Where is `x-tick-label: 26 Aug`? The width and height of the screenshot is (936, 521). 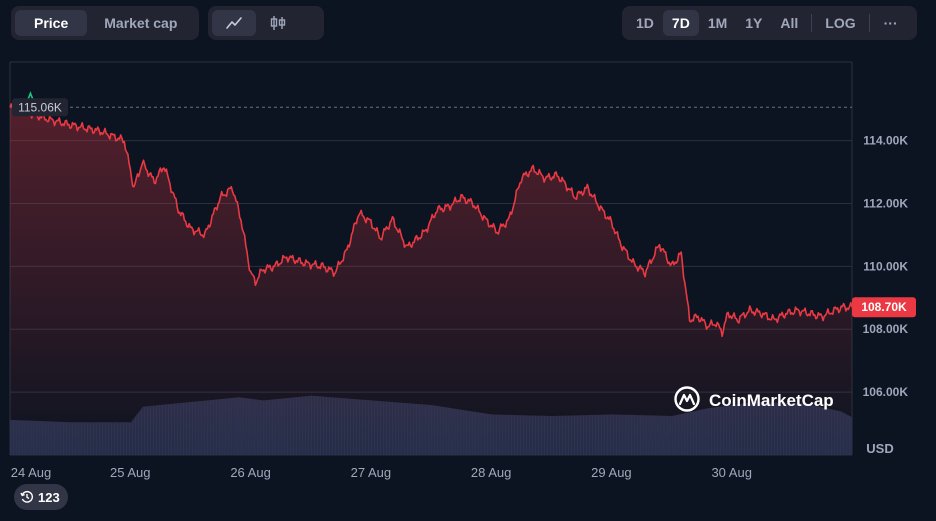
x-tick-label: 26 Aug is located at coordinates (250, 472).